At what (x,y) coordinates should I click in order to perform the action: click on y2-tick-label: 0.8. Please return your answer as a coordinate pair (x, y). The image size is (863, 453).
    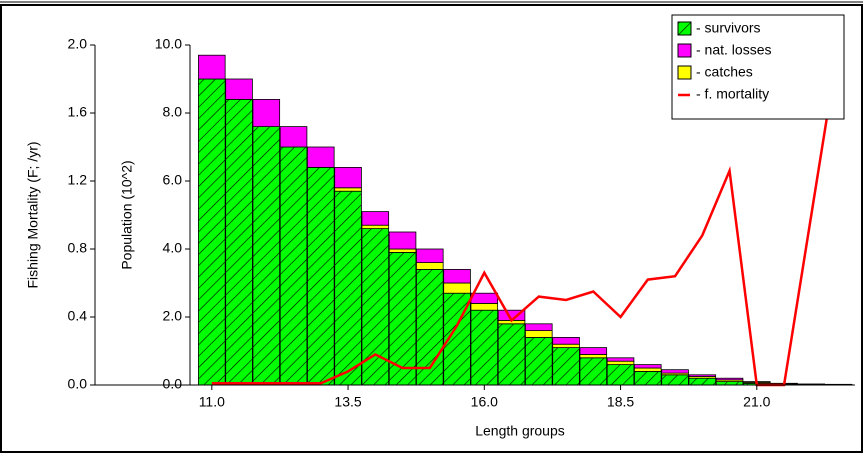
    Looking at the image, I should click on (78, 248).